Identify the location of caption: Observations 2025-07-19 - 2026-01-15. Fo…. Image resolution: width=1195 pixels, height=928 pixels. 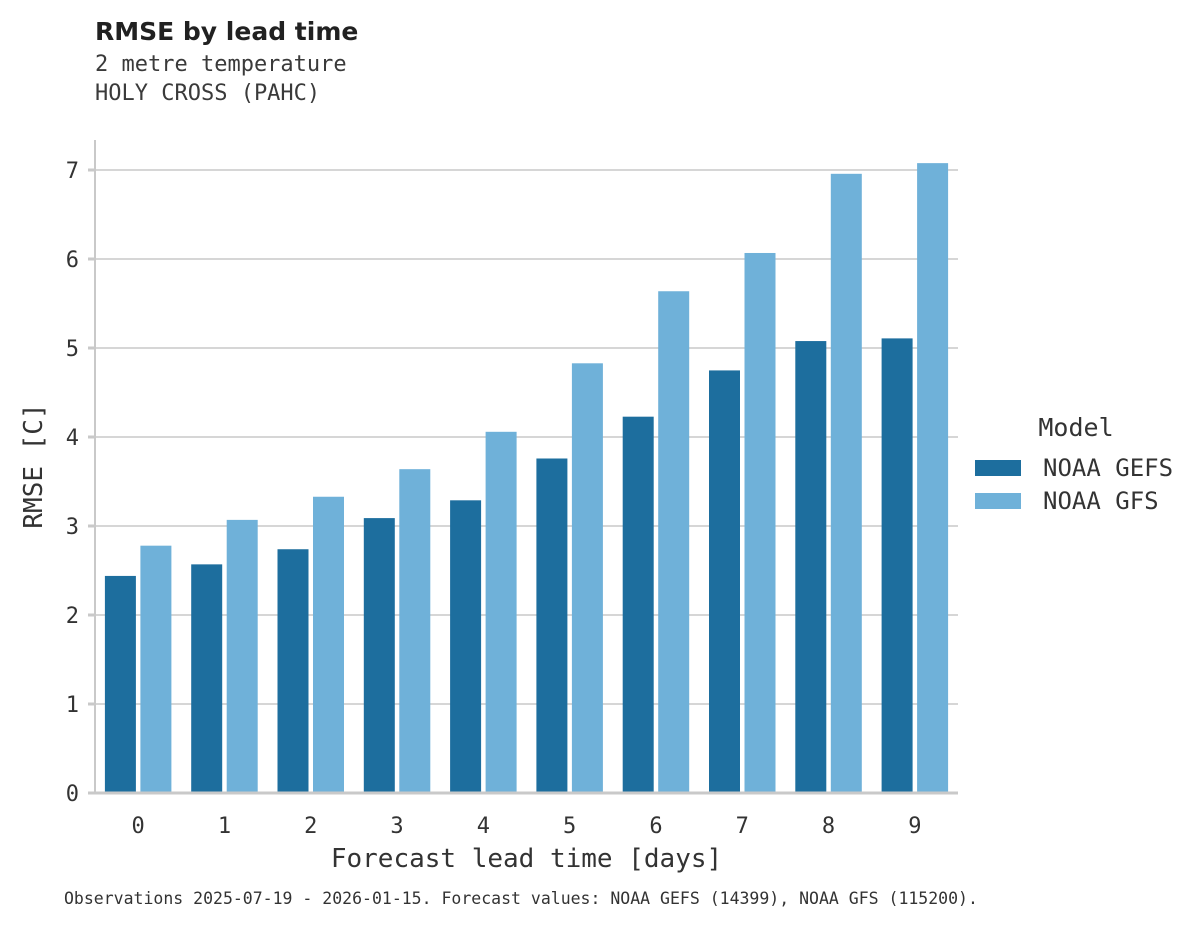
(521, 898).